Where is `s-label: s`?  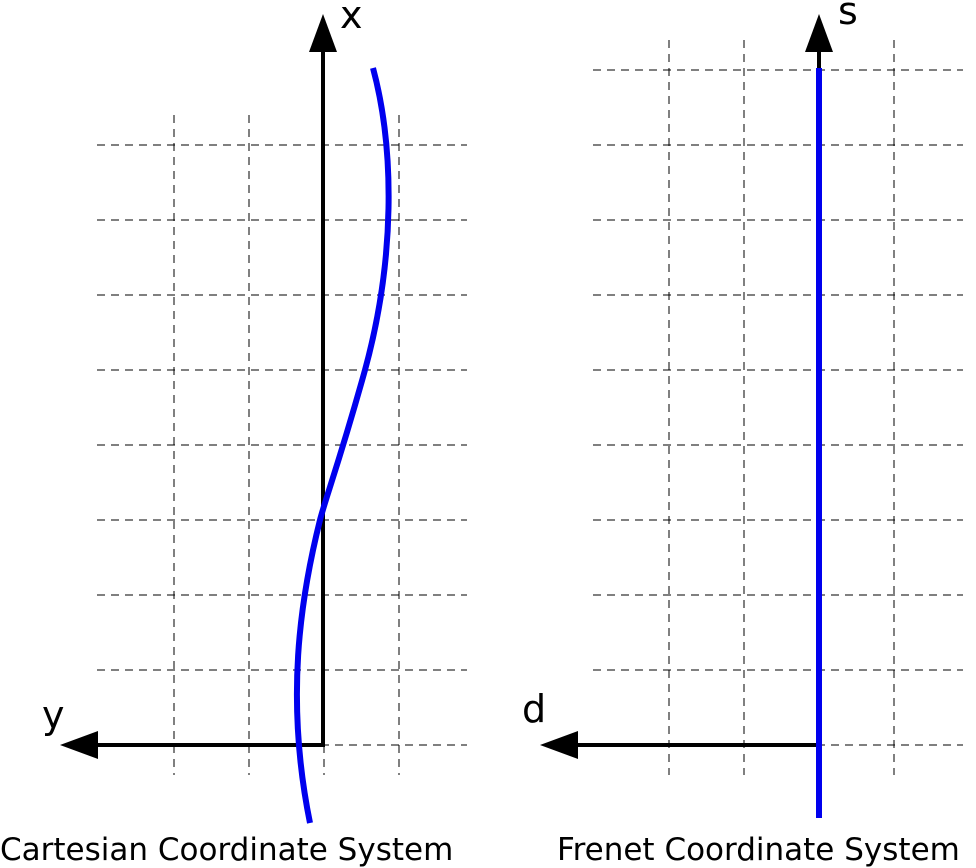 s-label: s is located at coordinates (848, 16).